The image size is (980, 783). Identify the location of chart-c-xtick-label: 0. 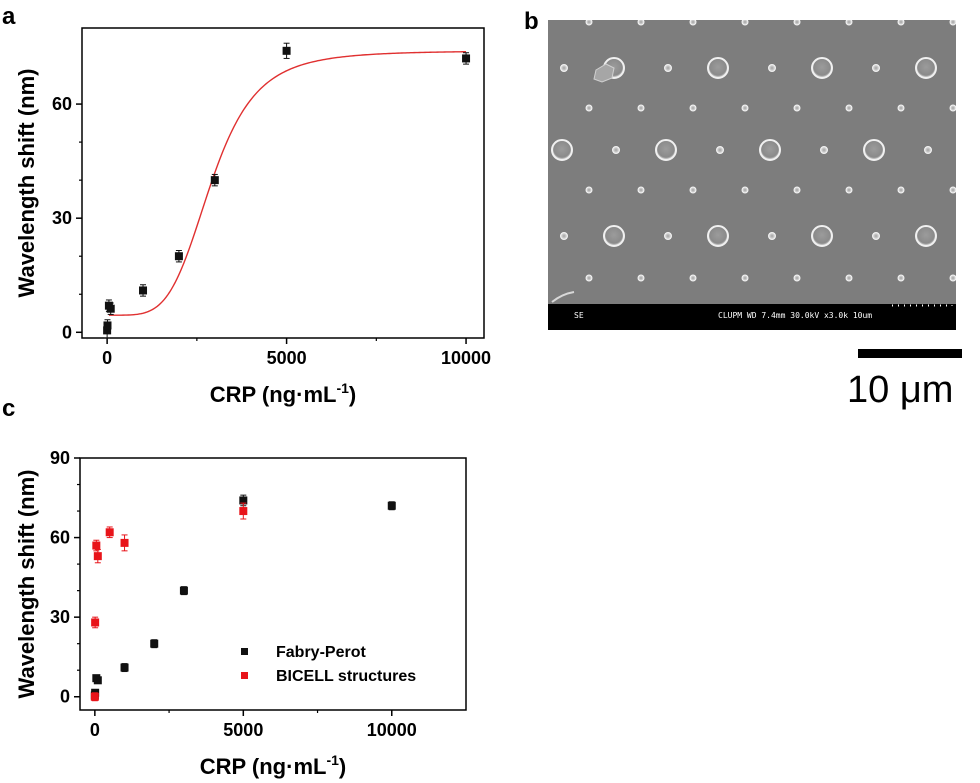
(95, 730).